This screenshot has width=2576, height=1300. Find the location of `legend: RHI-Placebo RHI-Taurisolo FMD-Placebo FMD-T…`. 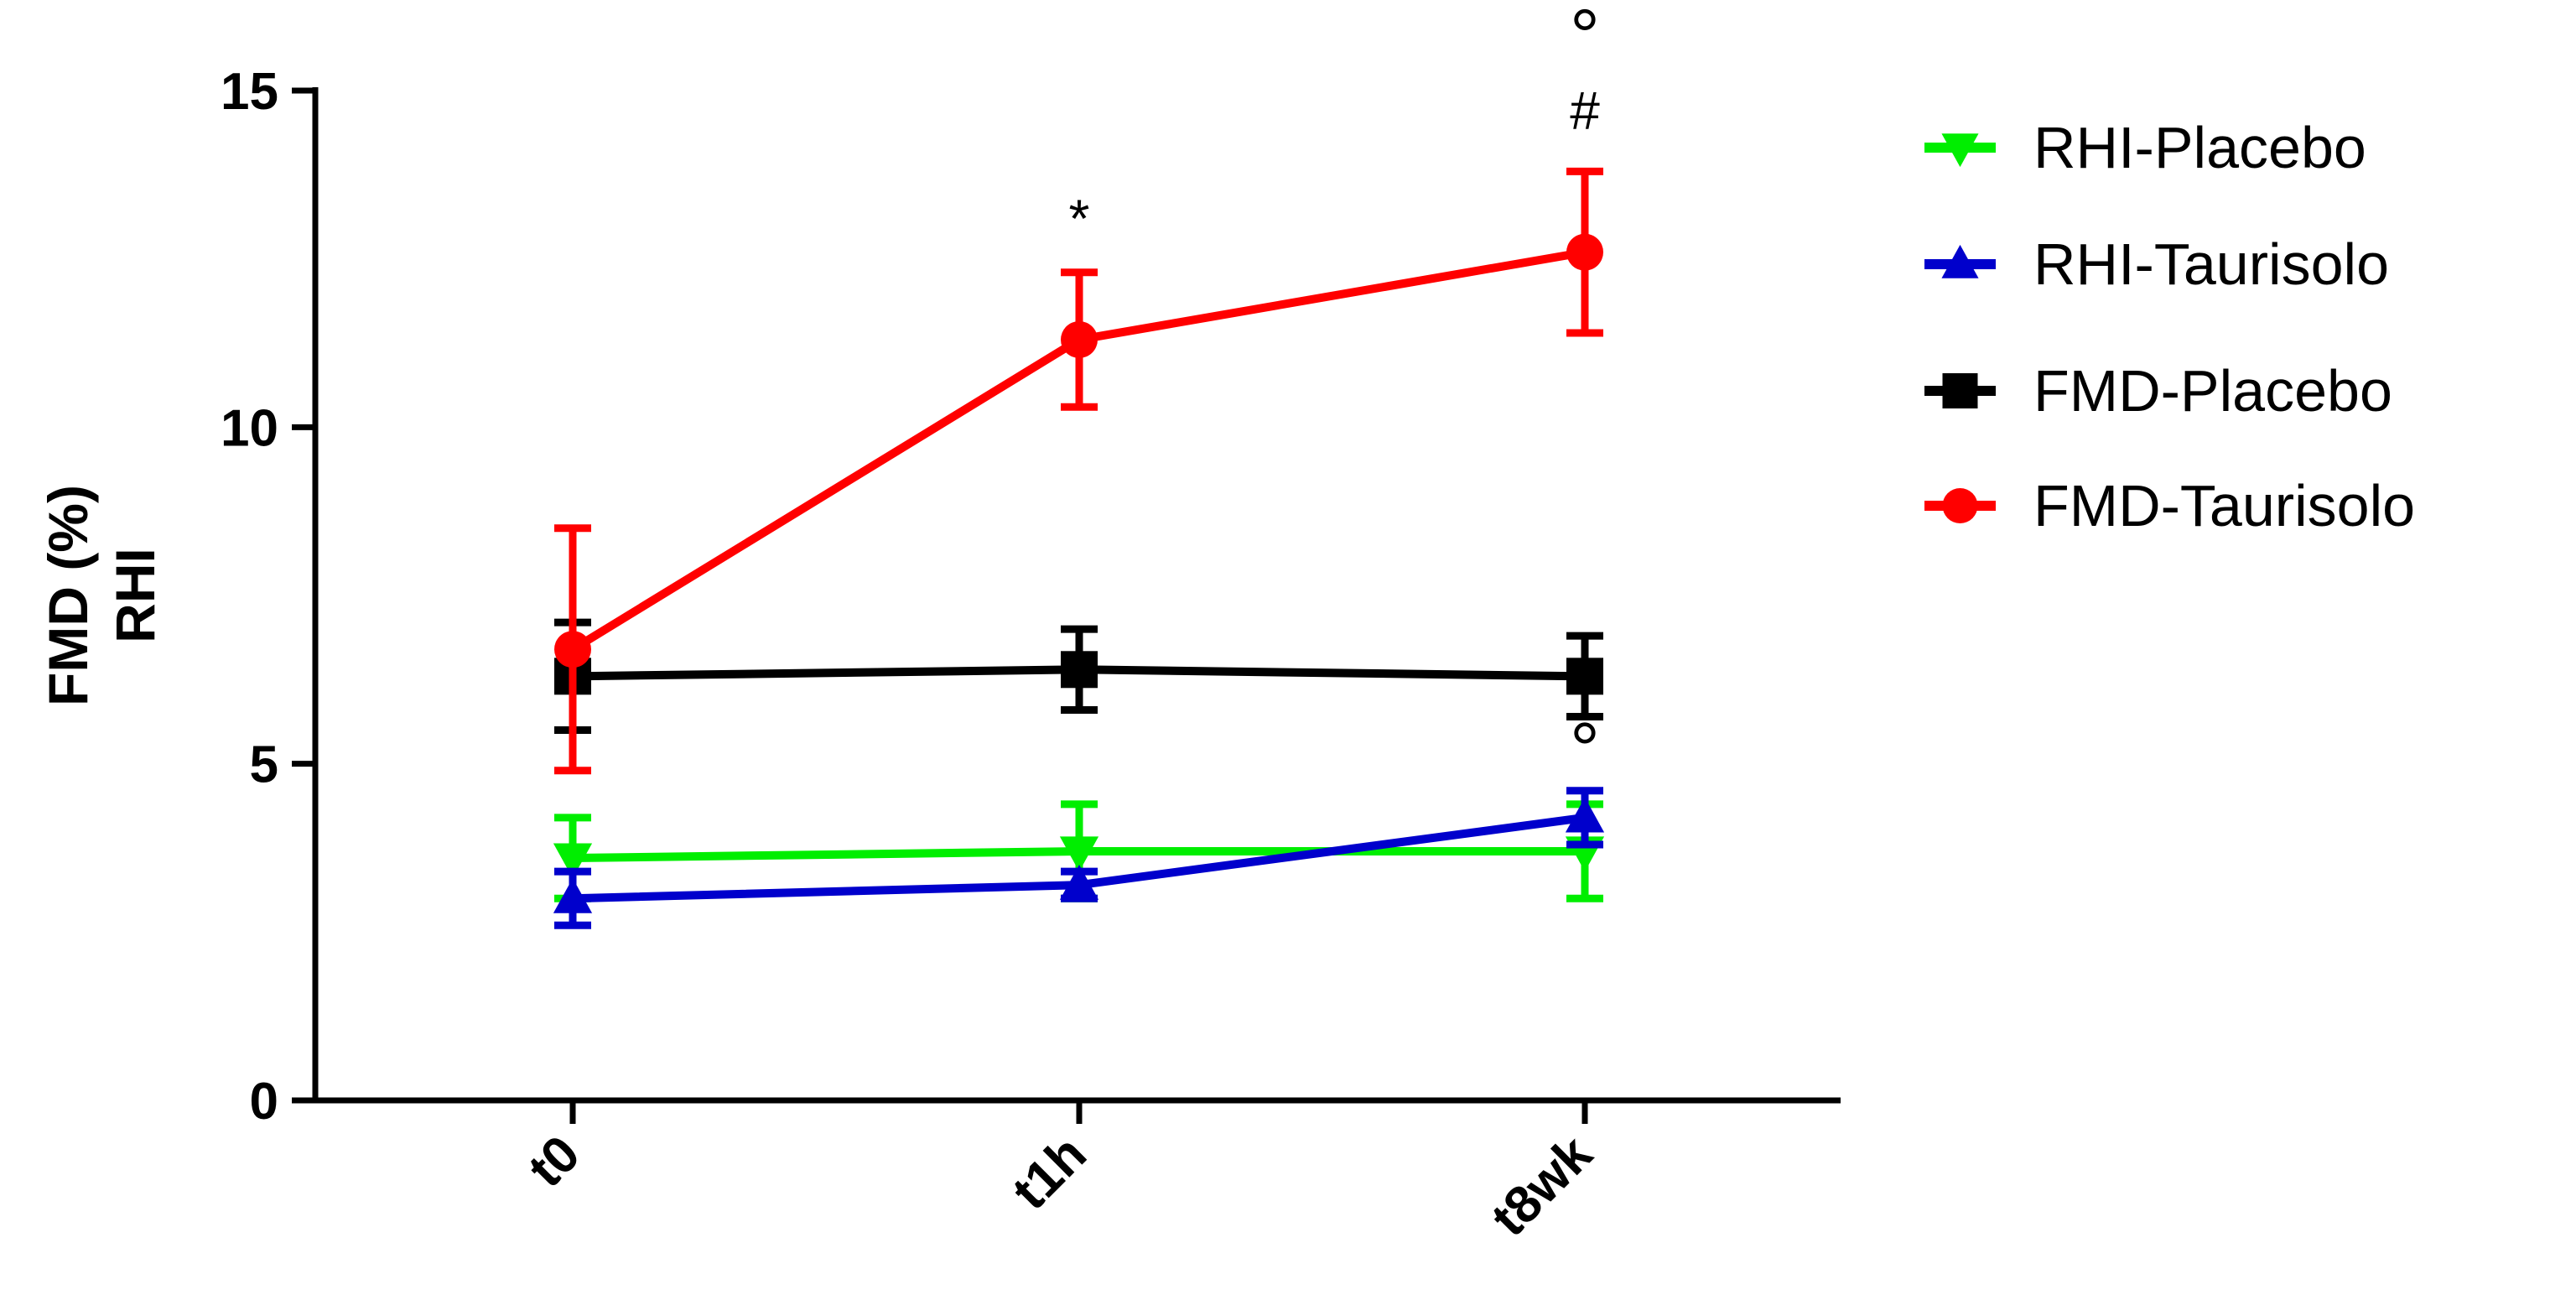

legend: RHI-Placebo RHI-Taurisolo FMD-Placebo FMD-T… is located at coordinates (2169, 326).